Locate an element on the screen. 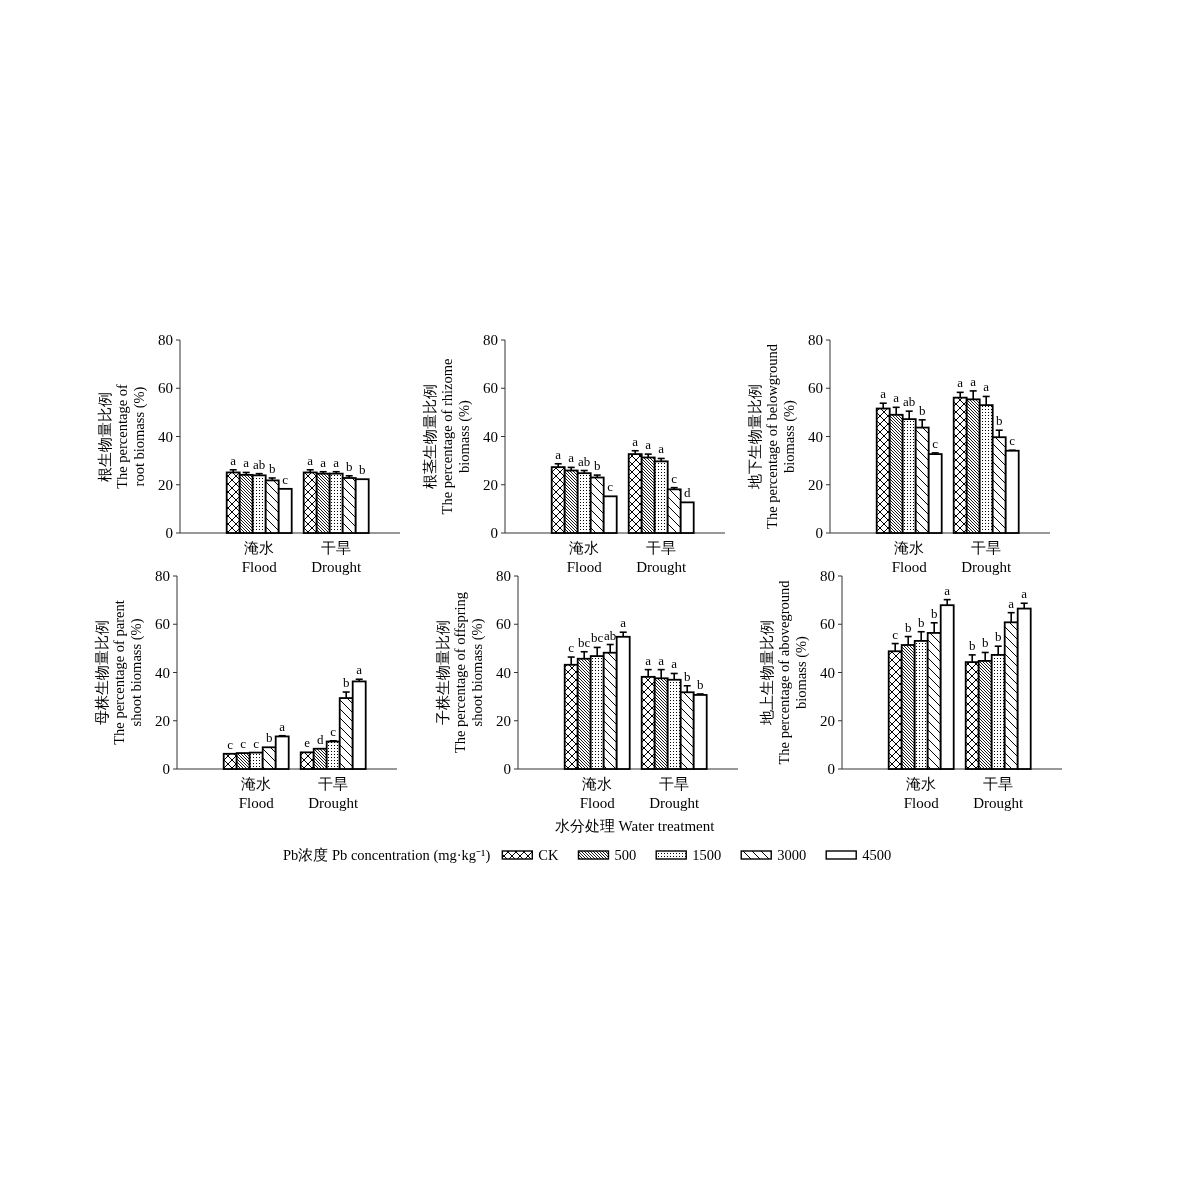 The image size is (1194, 1194). legend-label: 4500 is located at coordinates (877, 855).